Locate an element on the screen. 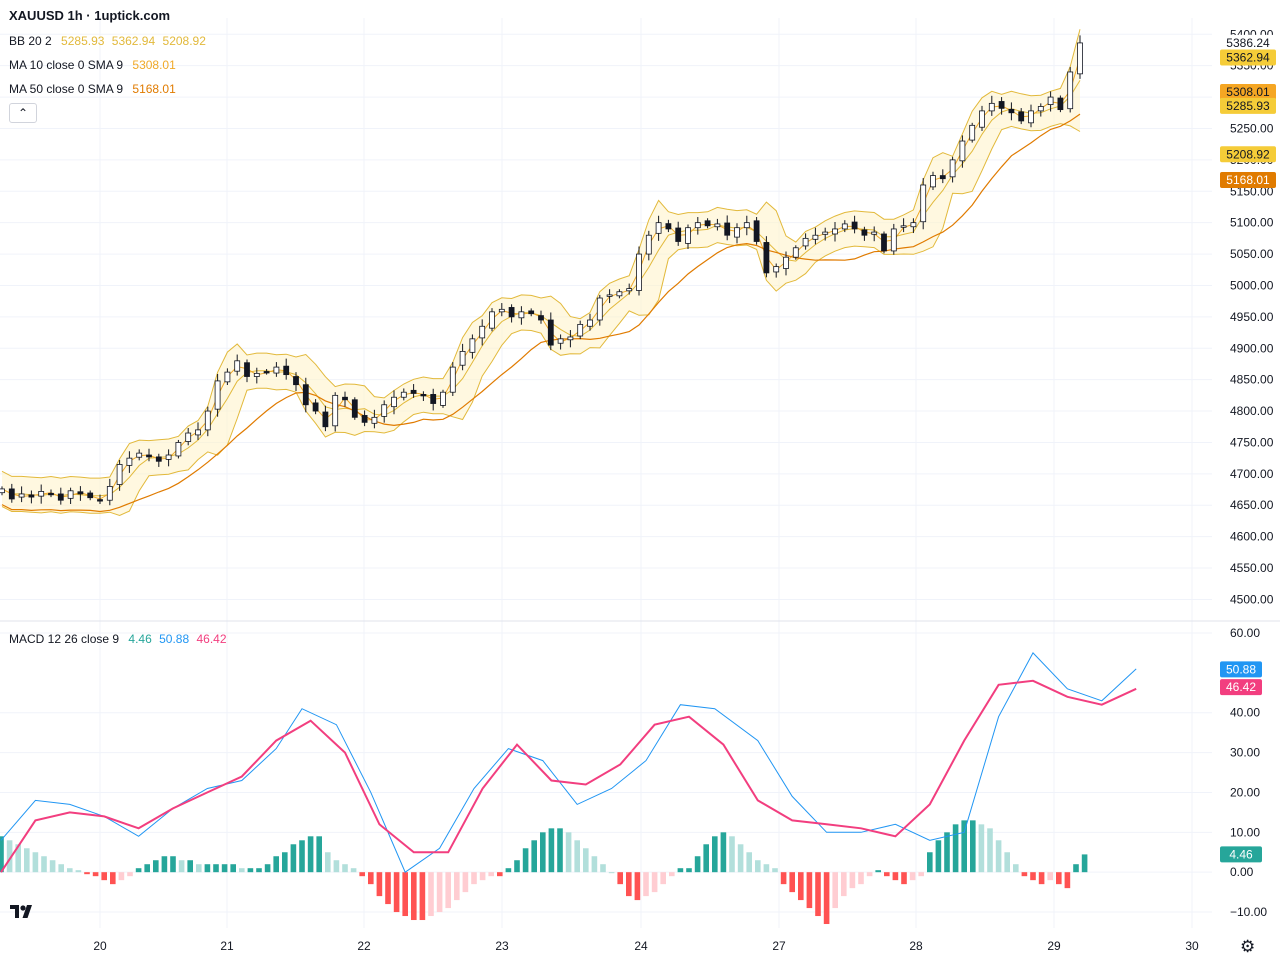 Image resolution: width=1280 pixels, height=965 pixels. price-tick-label: 4850.00 is located at coordinates (1252, 380).